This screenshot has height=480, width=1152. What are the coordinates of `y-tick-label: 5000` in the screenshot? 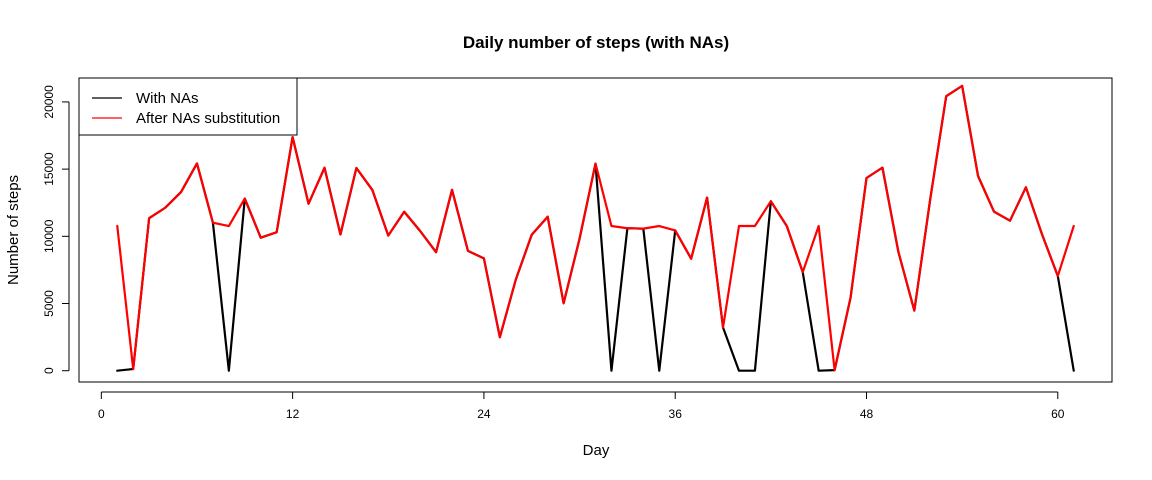 It's located at (49, 303).